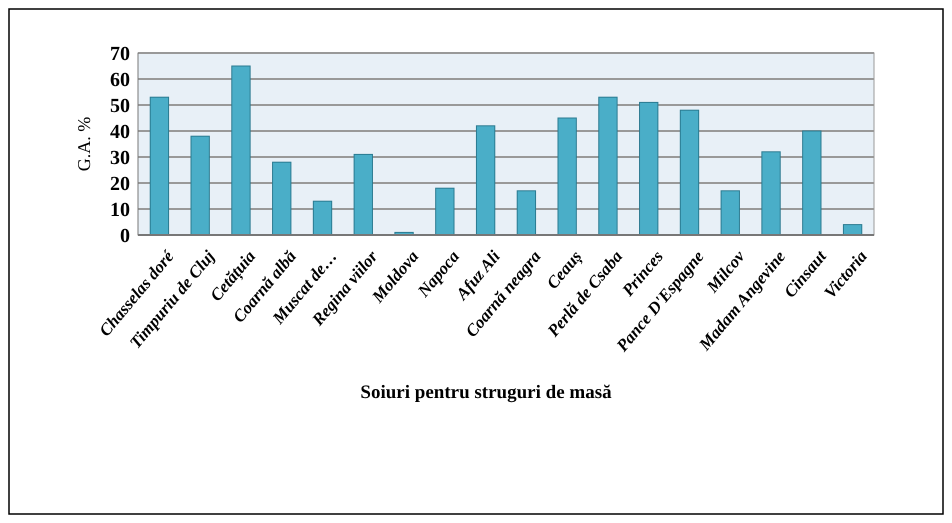  Describe the element at coordinates (486, 393) in the screenshot. I see `x-axis-title: Soiuri pentru struguri de masă` at that location.